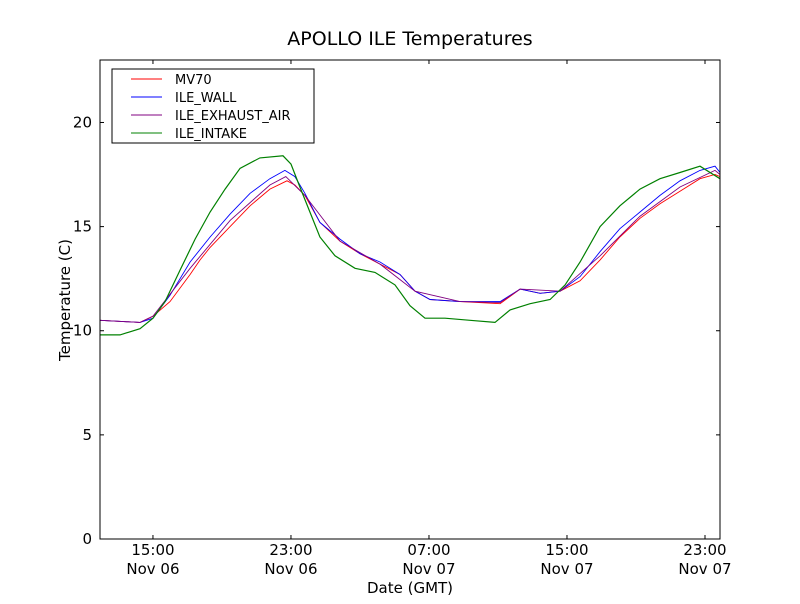  I want to click on legend-label: ILE_WALL, so click(206, 98).